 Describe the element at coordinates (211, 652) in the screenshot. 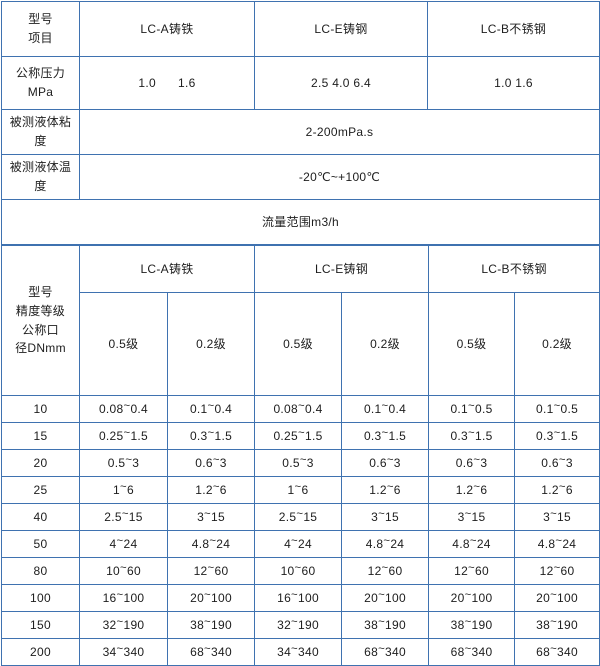

I see `cell-flow-range-2: 68~340` at that location.